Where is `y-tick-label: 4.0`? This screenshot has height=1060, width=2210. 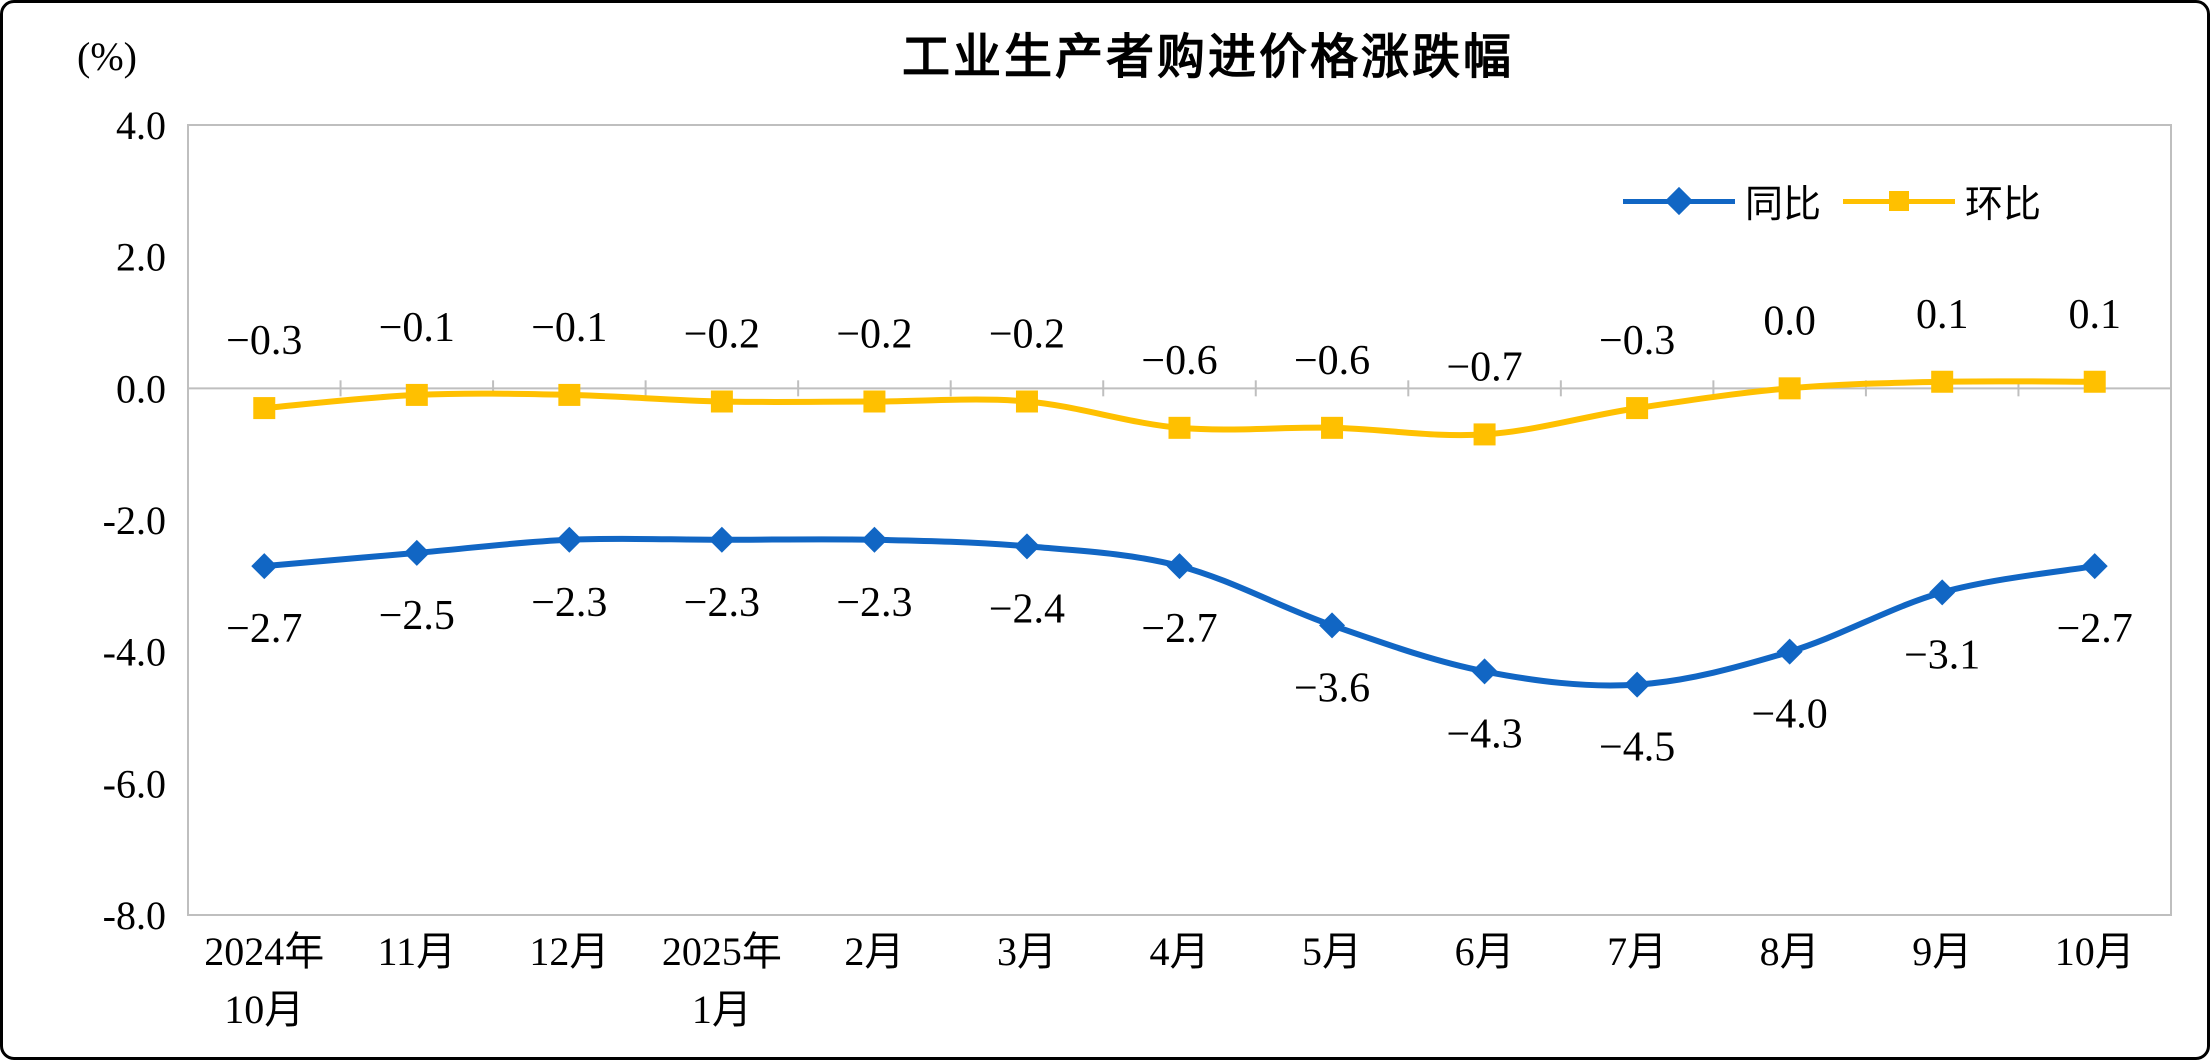 y-tick-label: 4.0 is located at coordinates (141, 125).